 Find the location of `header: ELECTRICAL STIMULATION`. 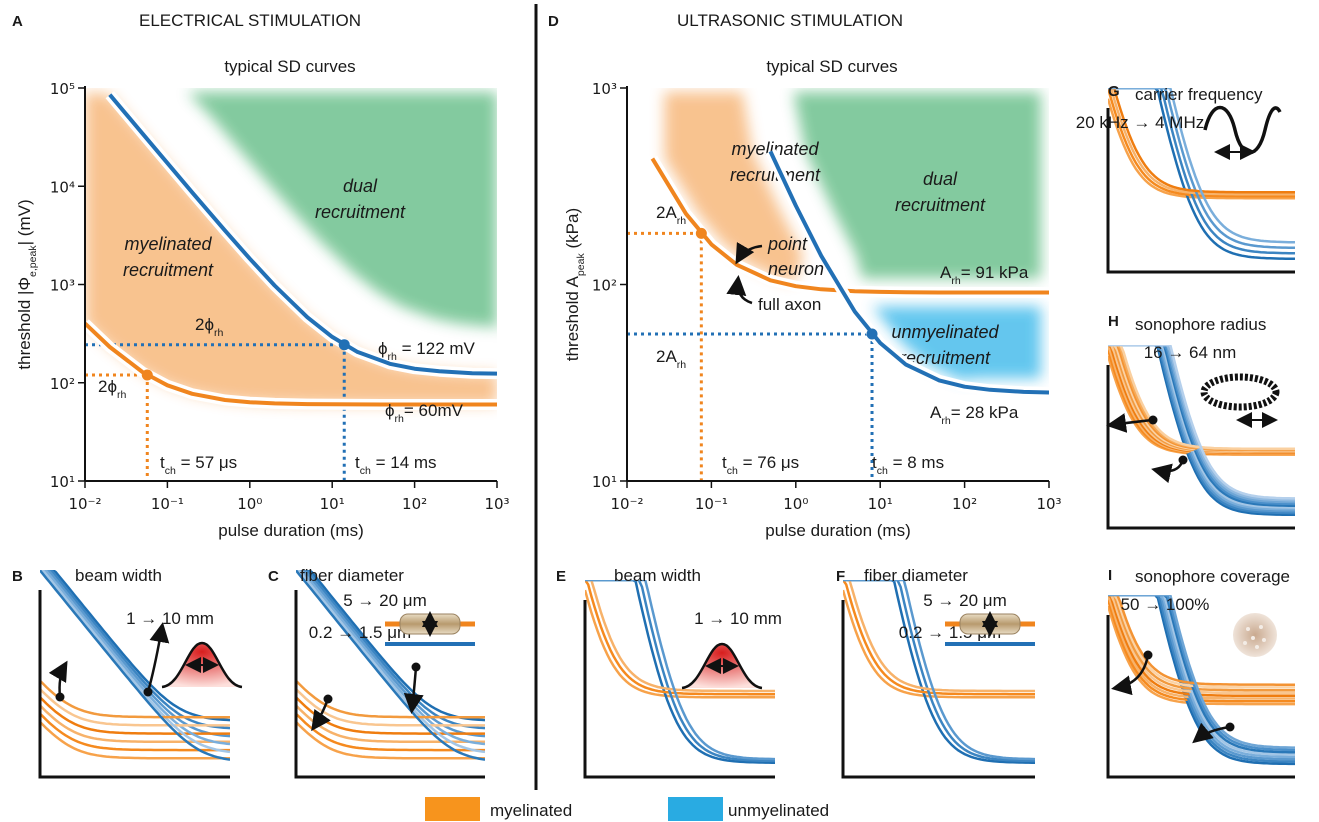

header: ELECTRICAL STIMULATION is located at coordinates (250, 20).